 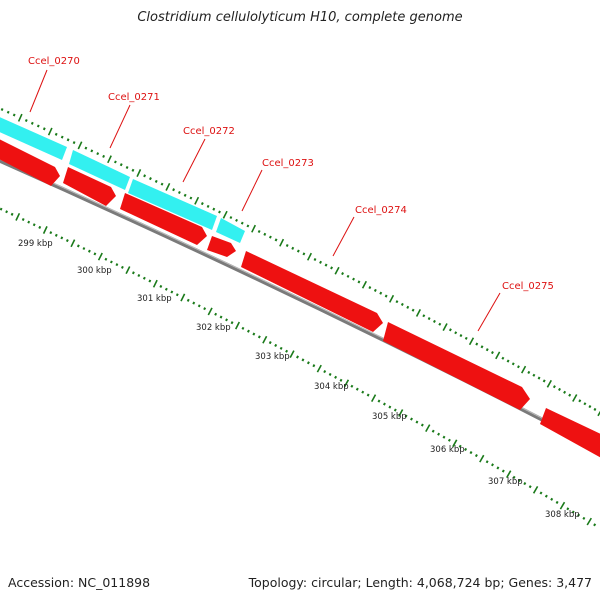 I want to click on kbp-label: 308 kbp, so click(x=562, y=515).